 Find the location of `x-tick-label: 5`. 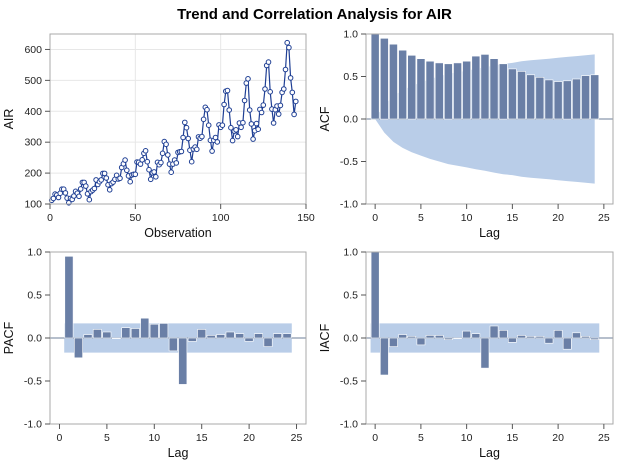

x-tick-label: 5 is located at coordinates (421, 218).